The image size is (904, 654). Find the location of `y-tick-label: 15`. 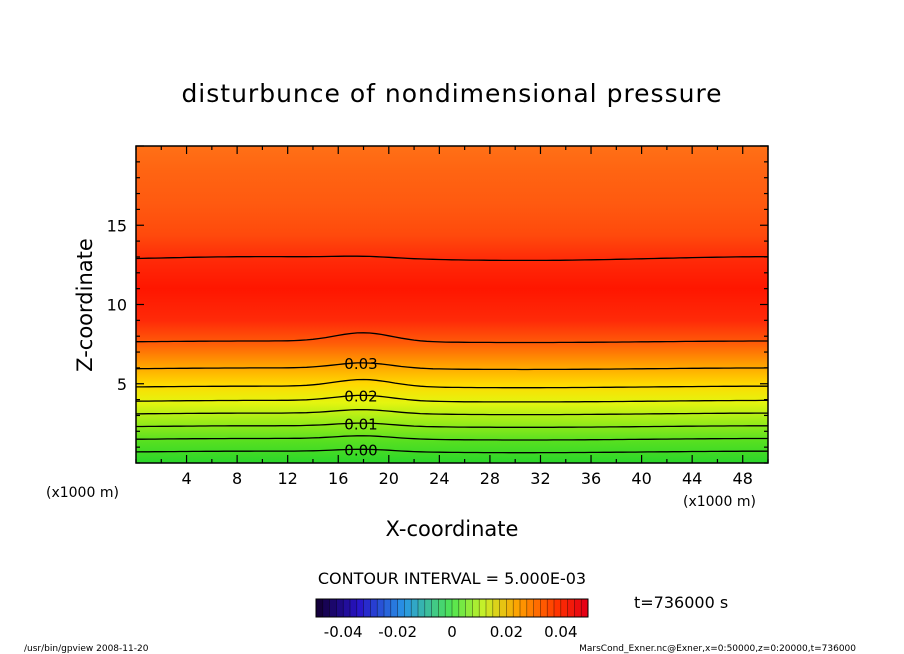

y-tick-label: 15 is located at coordinates (117, 225).